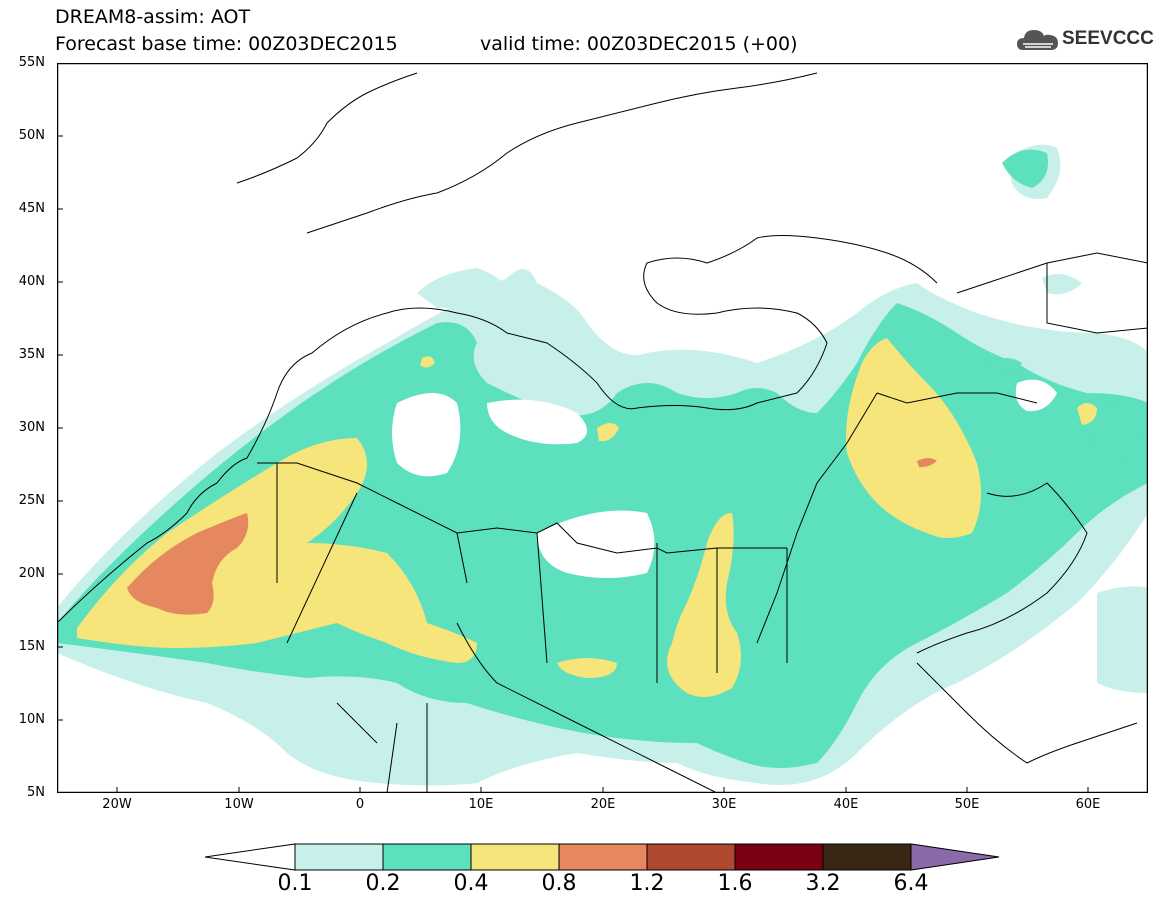  Describe the element at coordinates (31, 354) in the screenshot. I see `lat-label-35n: 35N` at that location.